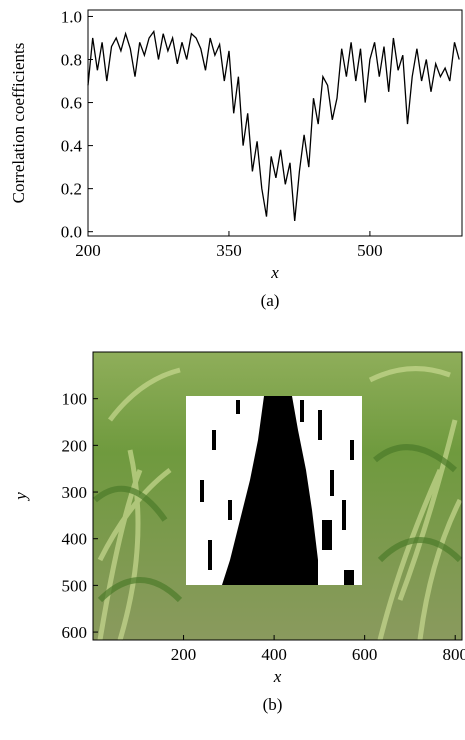 Image resolution: width=465 pixels, height=740 pixels. Describe the element at coordinates (75, 445) in the screenshot. I see `y-tick-label: 200` at that location.